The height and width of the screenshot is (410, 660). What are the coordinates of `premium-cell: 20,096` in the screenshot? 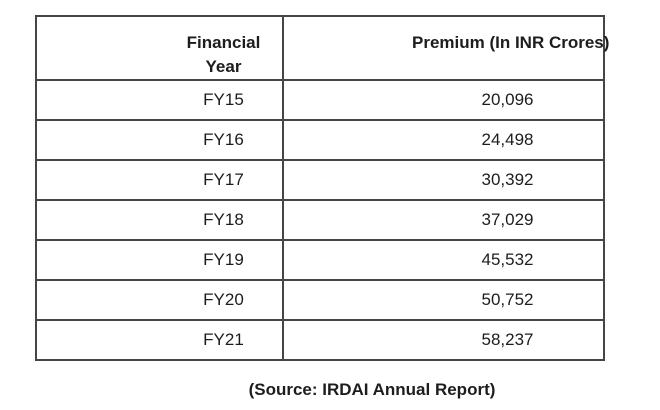 It's located at (443, 100).